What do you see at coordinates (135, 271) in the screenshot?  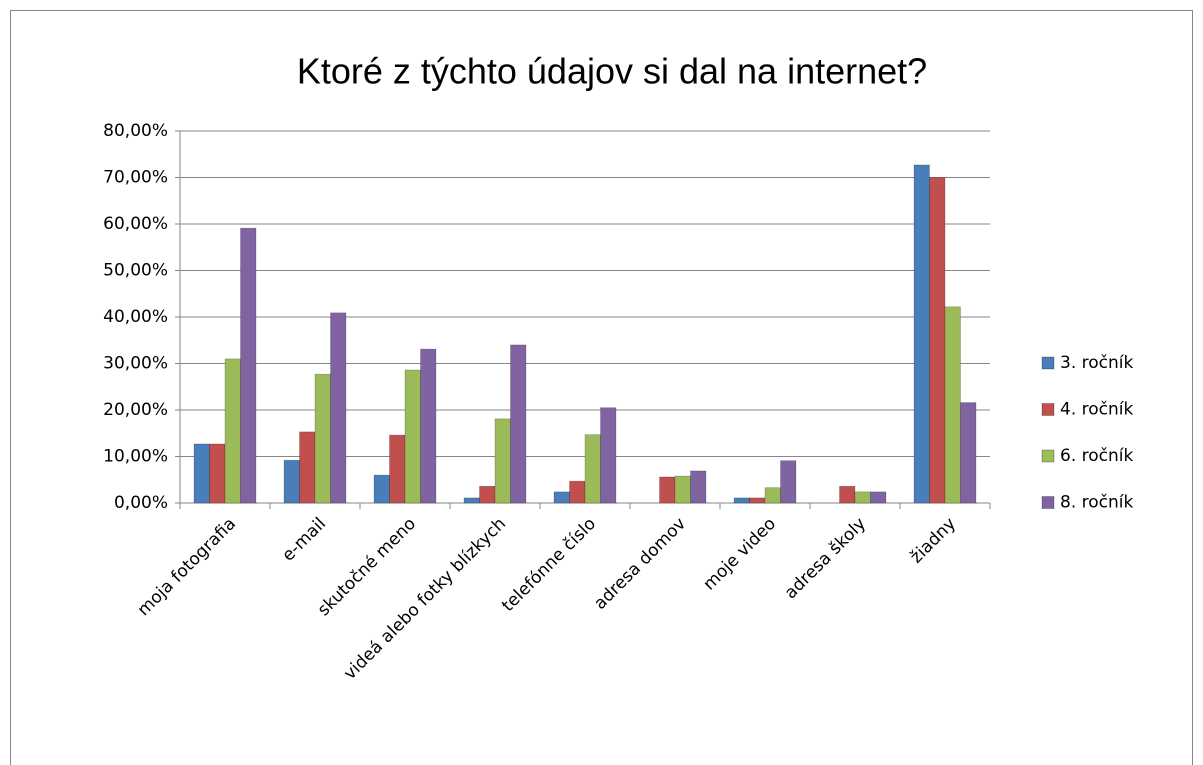 I see `y-tick-label: 50,00%` at bounding box center [135, 271].